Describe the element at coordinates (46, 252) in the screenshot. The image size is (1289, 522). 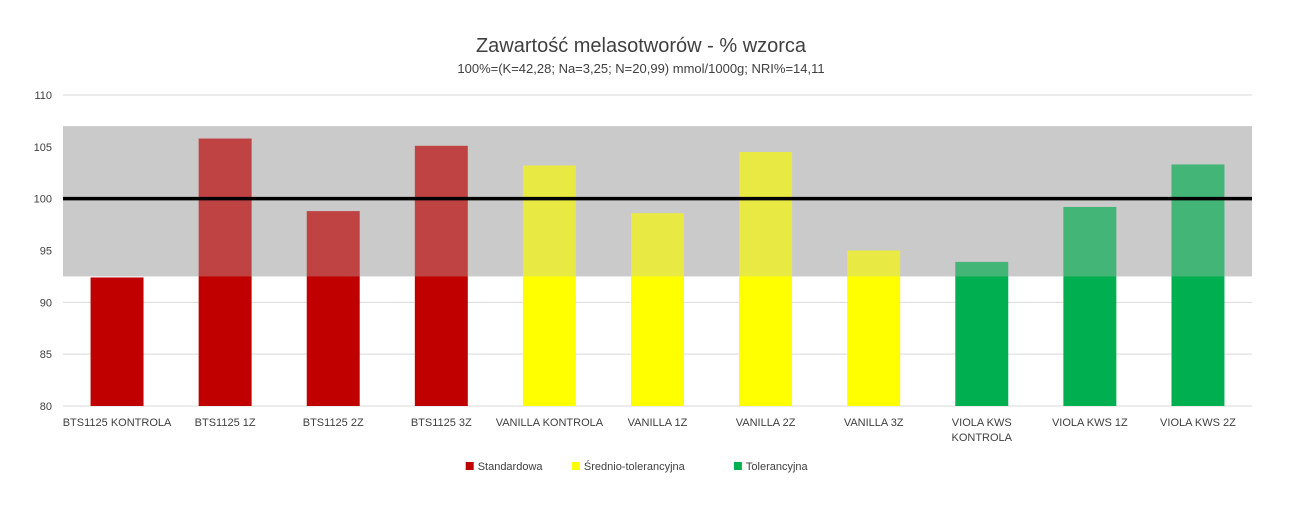
I see `y-tick-label: 95` at that location.